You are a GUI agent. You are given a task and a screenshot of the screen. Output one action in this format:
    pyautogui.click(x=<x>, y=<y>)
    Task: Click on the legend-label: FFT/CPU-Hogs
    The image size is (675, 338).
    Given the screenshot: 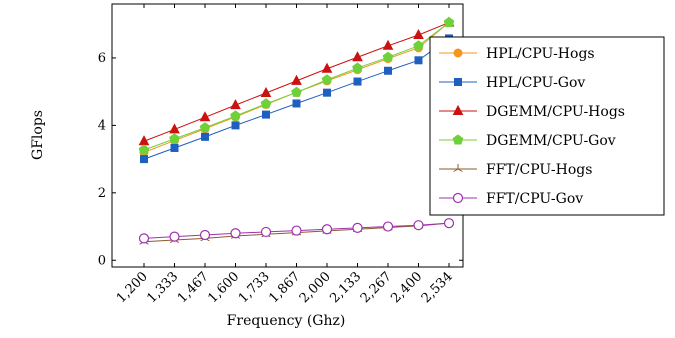 What is the action you would take?
    pyautogui.click(x=539, y=170)
    